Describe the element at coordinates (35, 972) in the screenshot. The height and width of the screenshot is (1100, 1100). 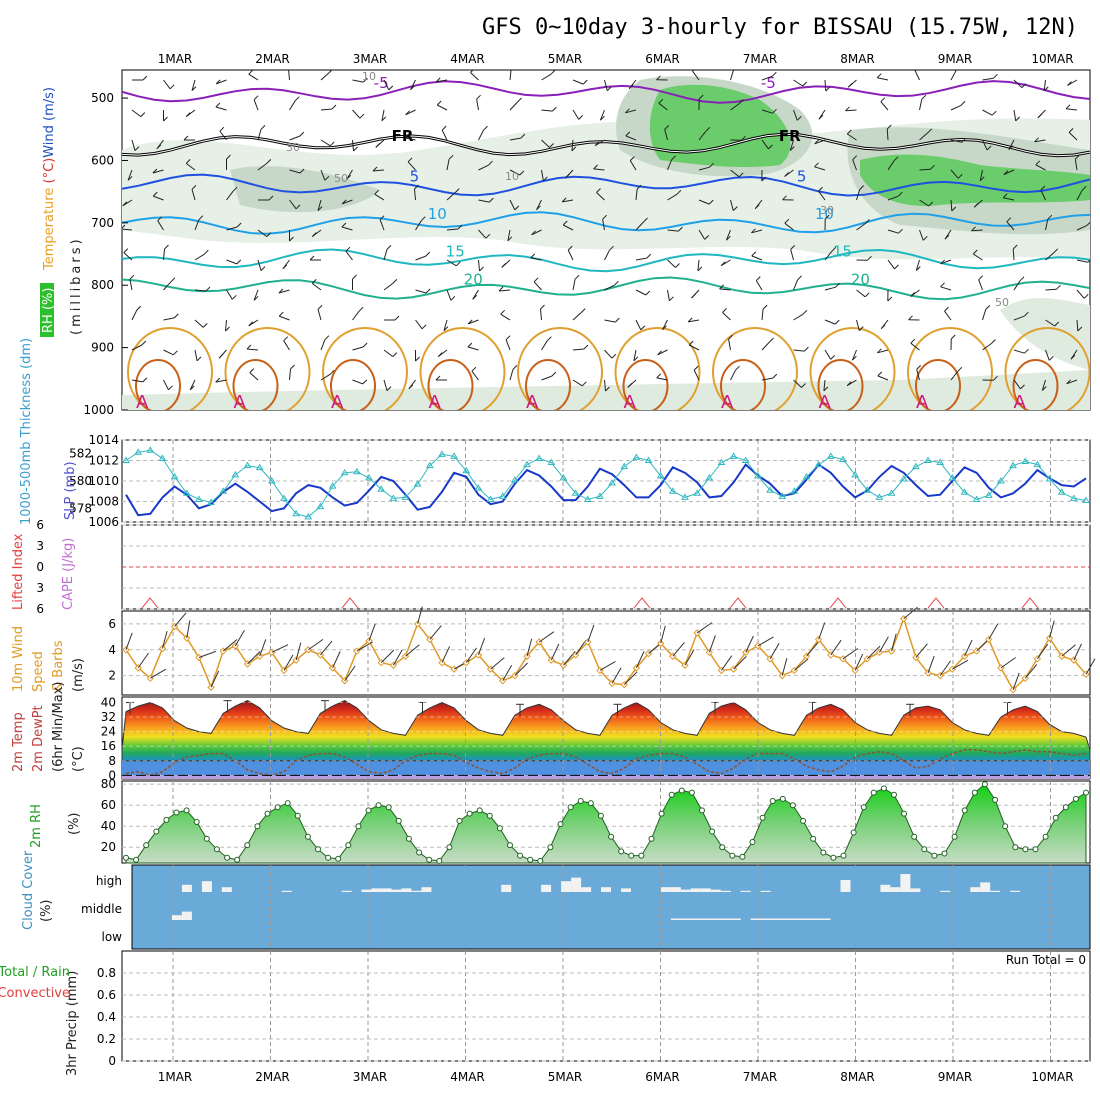
I see `total-rain-label: Total / Rain` at that location.